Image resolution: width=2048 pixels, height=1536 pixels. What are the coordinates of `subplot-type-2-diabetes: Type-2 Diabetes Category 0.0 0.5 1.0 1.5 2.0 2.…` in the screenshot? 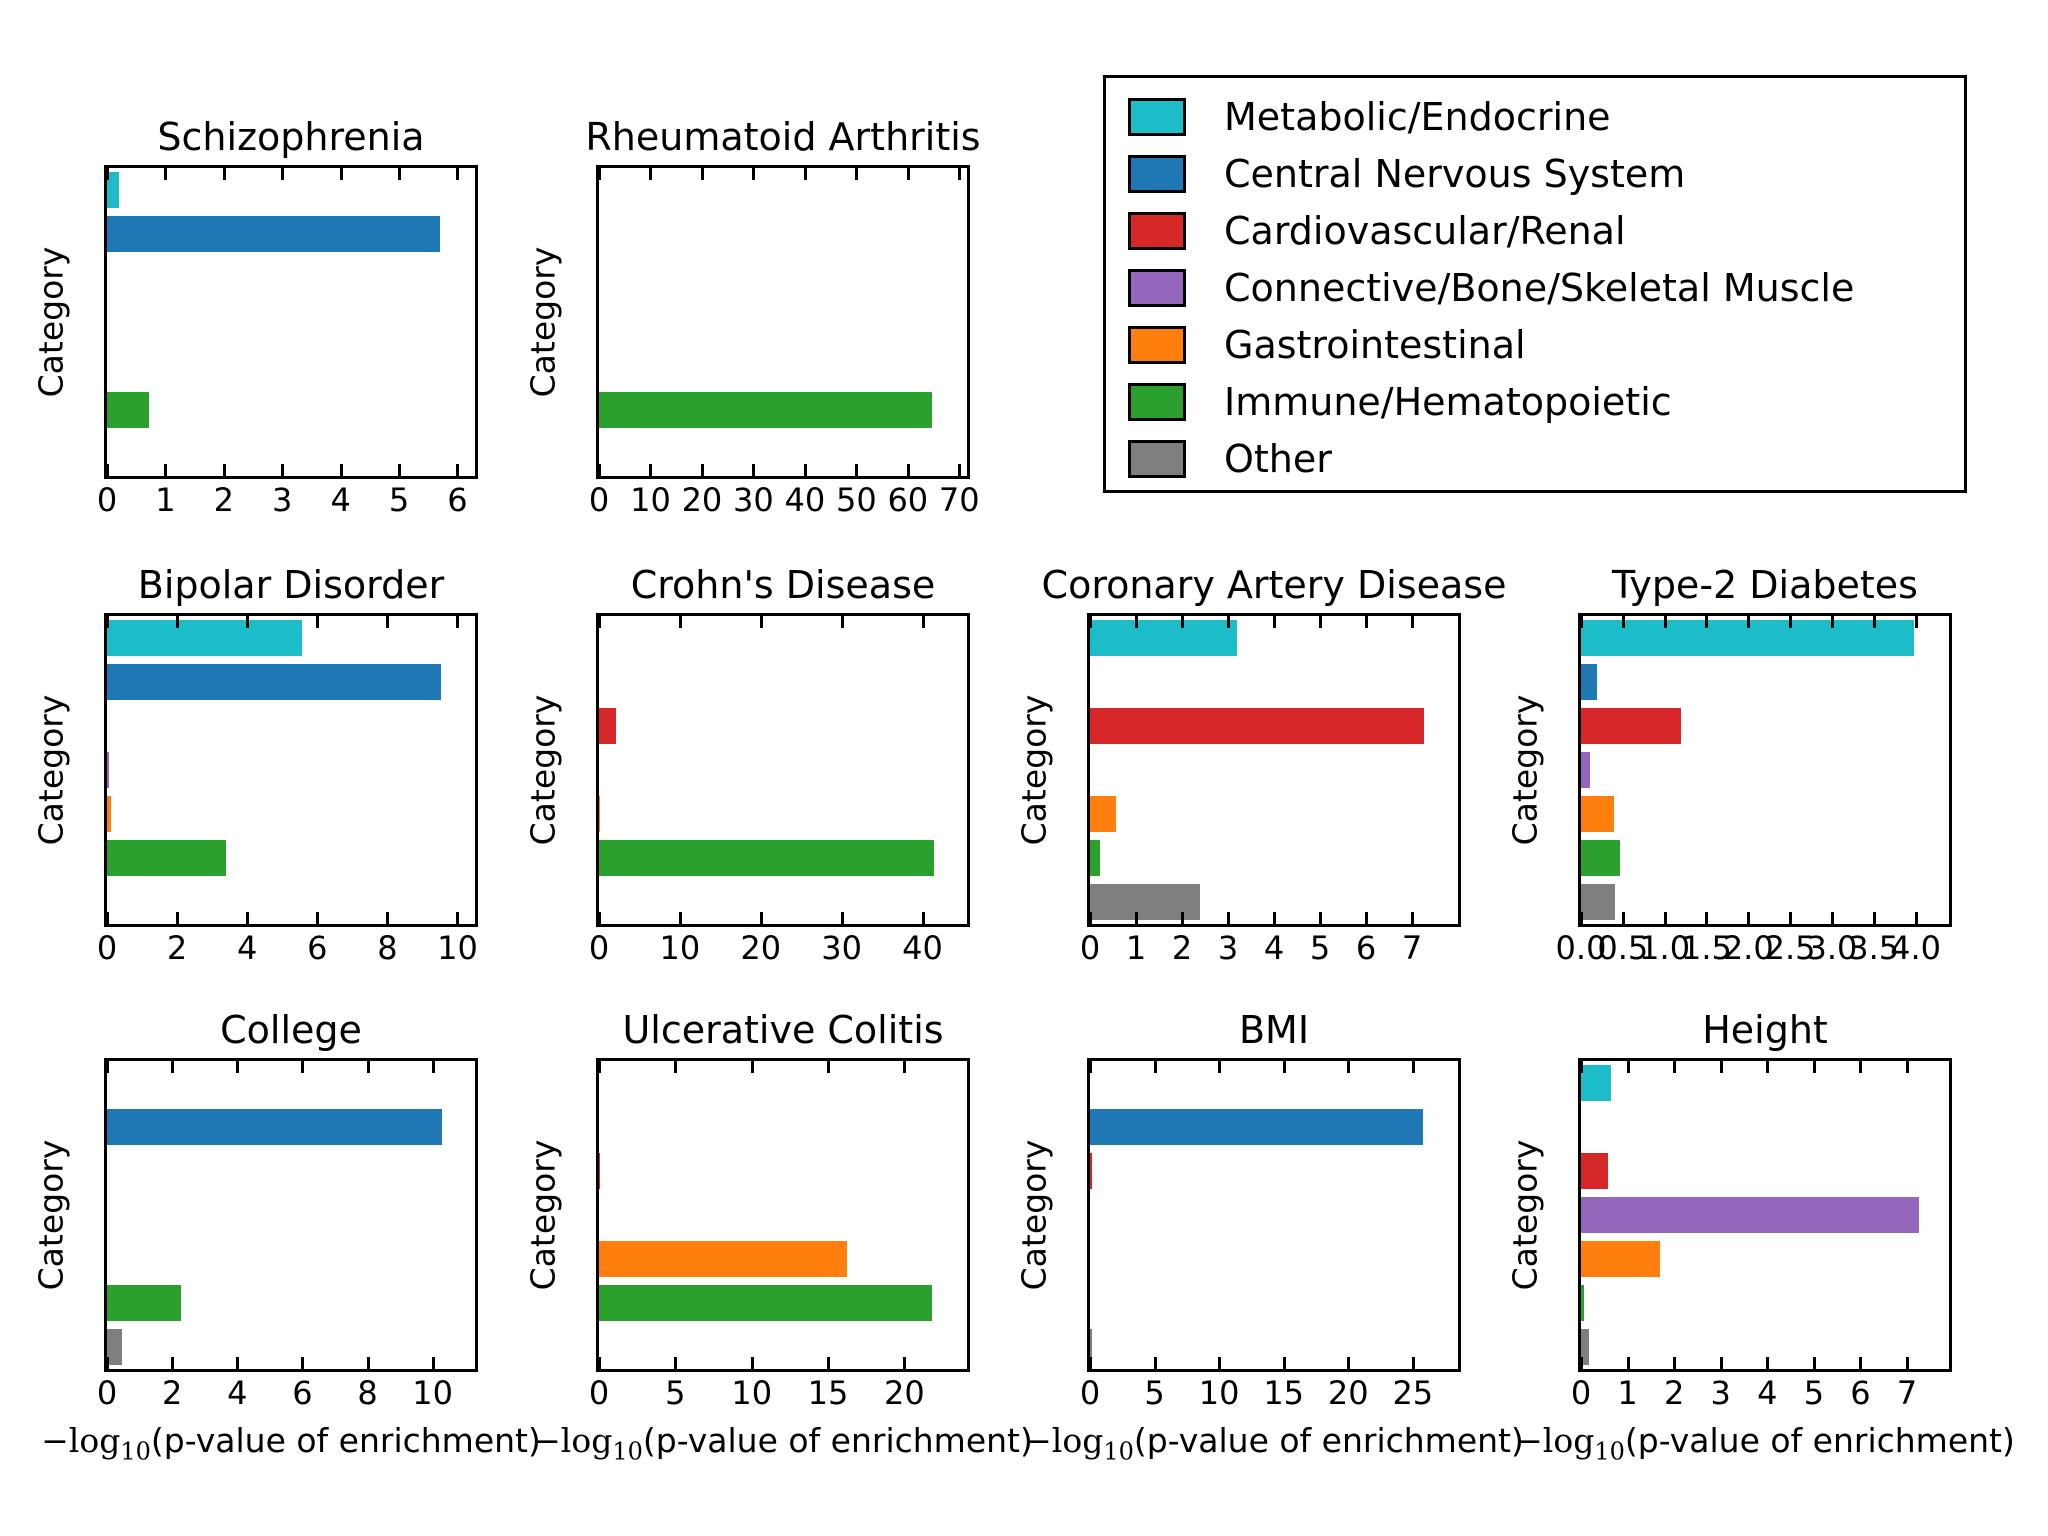 It's located at (1729, 765).